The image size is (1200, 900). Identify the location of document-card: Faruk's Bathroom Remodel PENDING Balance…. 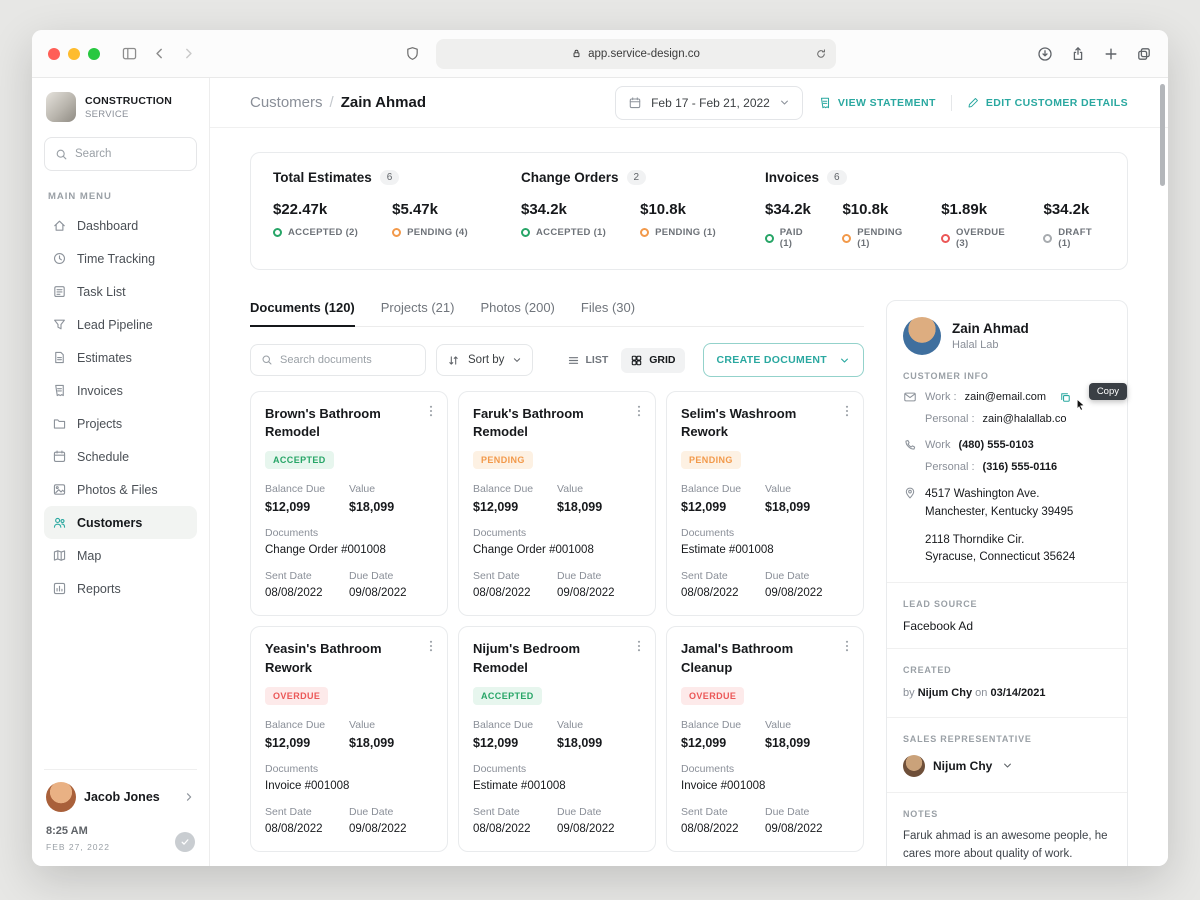
(557, 504).